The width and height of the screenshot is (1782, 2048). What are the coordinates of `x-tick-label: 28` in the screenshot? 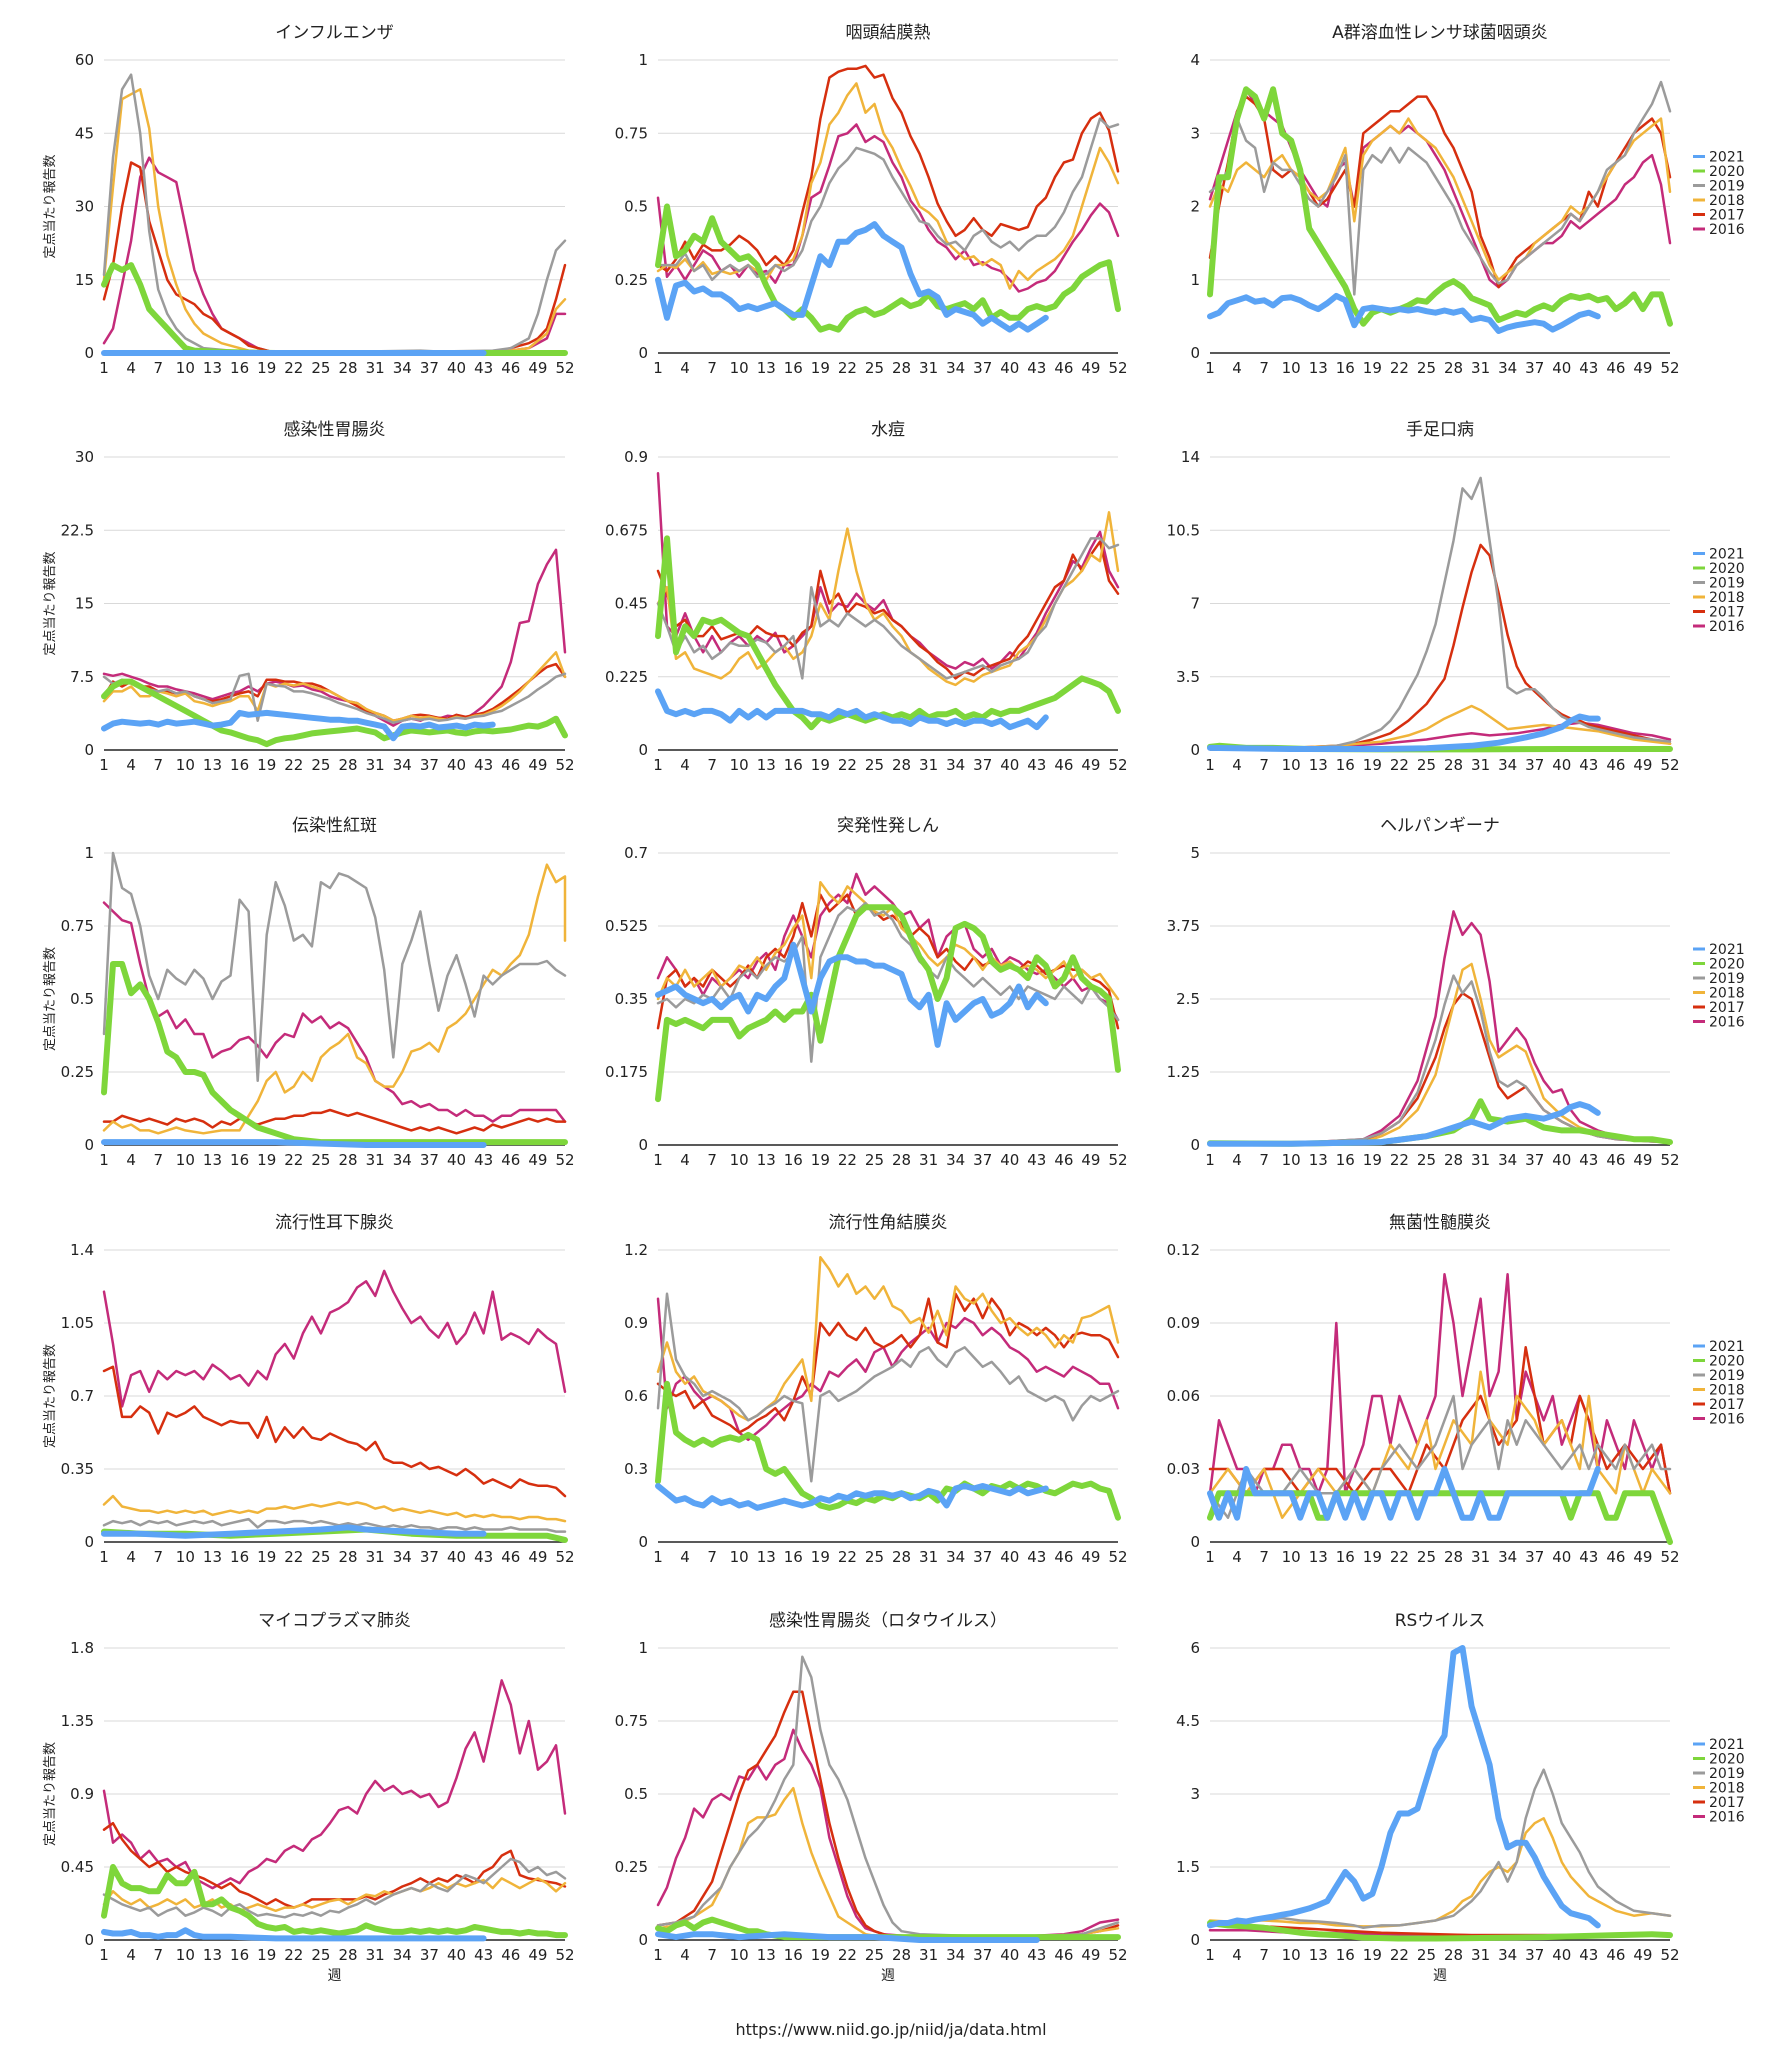 It's located at (901, 368).